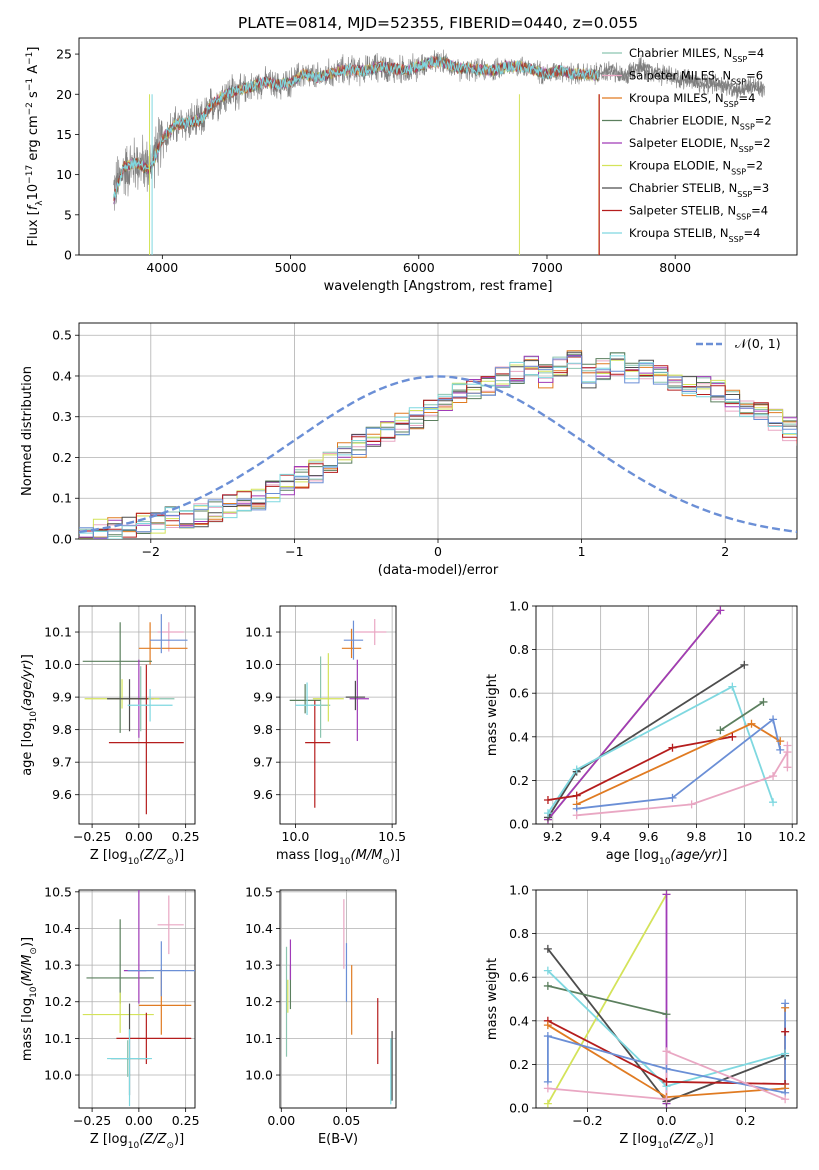  Describe the element at coordinates (62, 762) in the screenshot. I see `age_vs_Z-ytick-label: 9.7` at that location.